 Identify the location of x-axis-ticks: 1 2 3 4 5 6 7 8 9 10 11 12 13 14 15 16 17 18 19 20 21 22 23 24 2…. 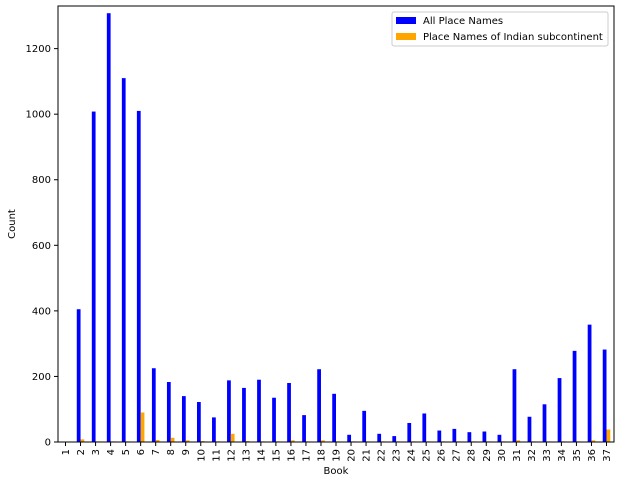
(337, 452).